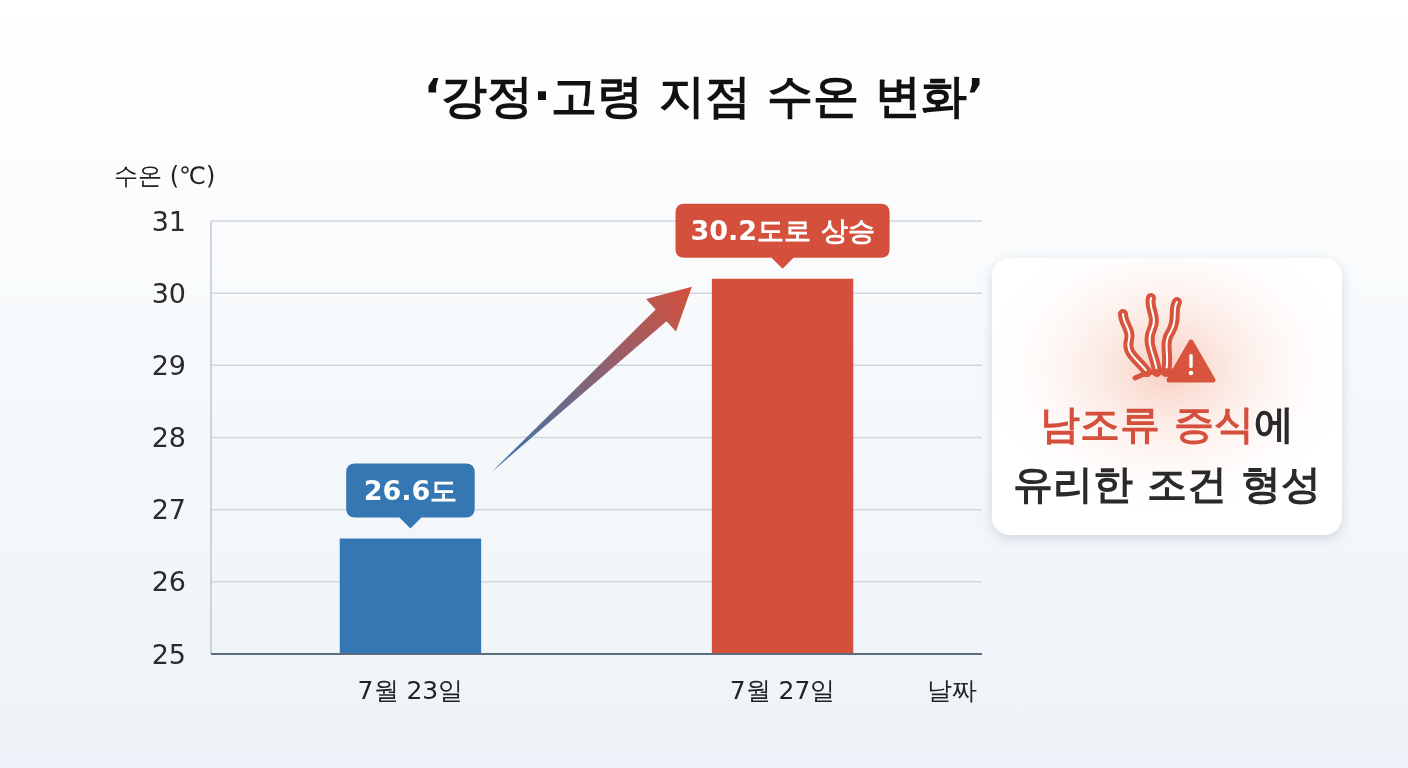 This screenshot has width=1408, height=768. I want to click on data-label: 26.6도, so click(410, 491).